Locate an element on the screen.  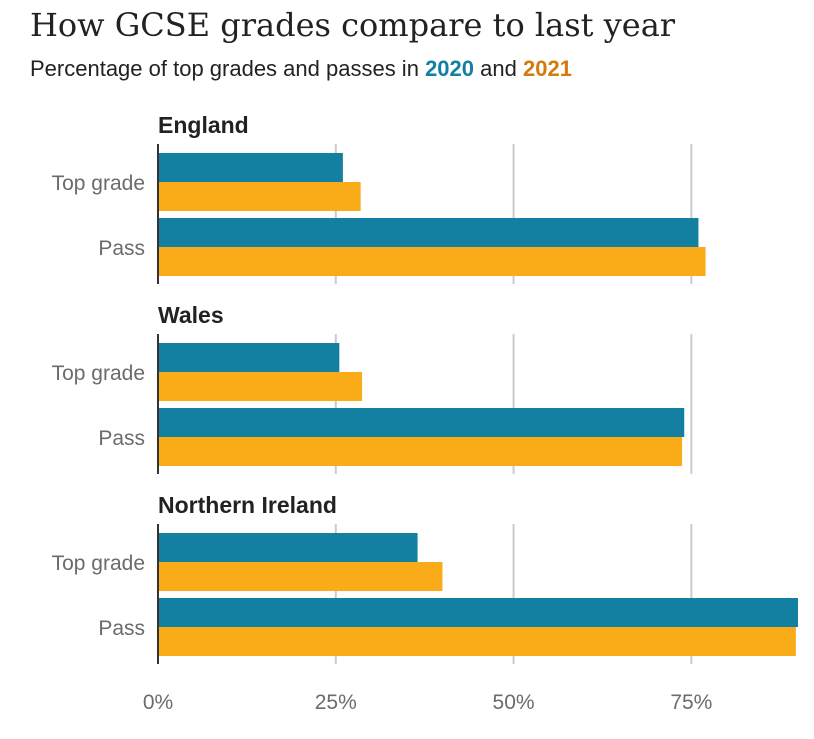
x-tick-label: 0% is located at coordinates (158, 702).